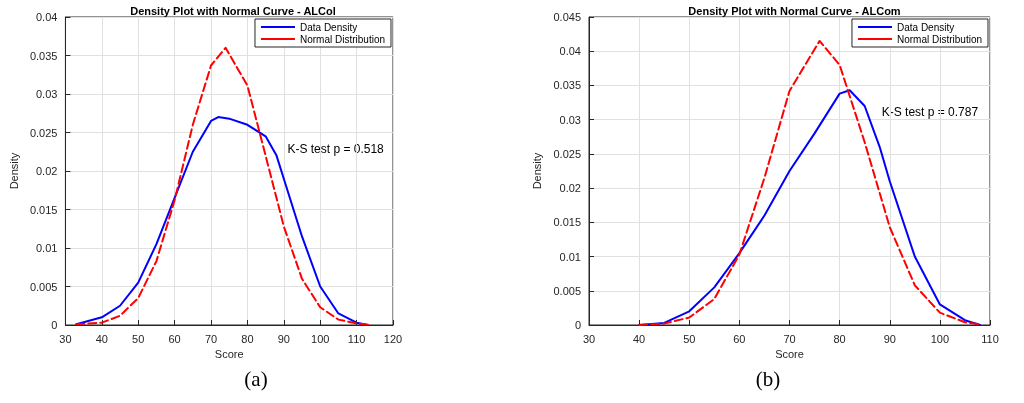 This screenshot has height=403, width=1024. Describe the element at coordinates (794, 10) in the screenshot. I see `chart-title: Density Plot with Normal Curve - ALCom` at that location.